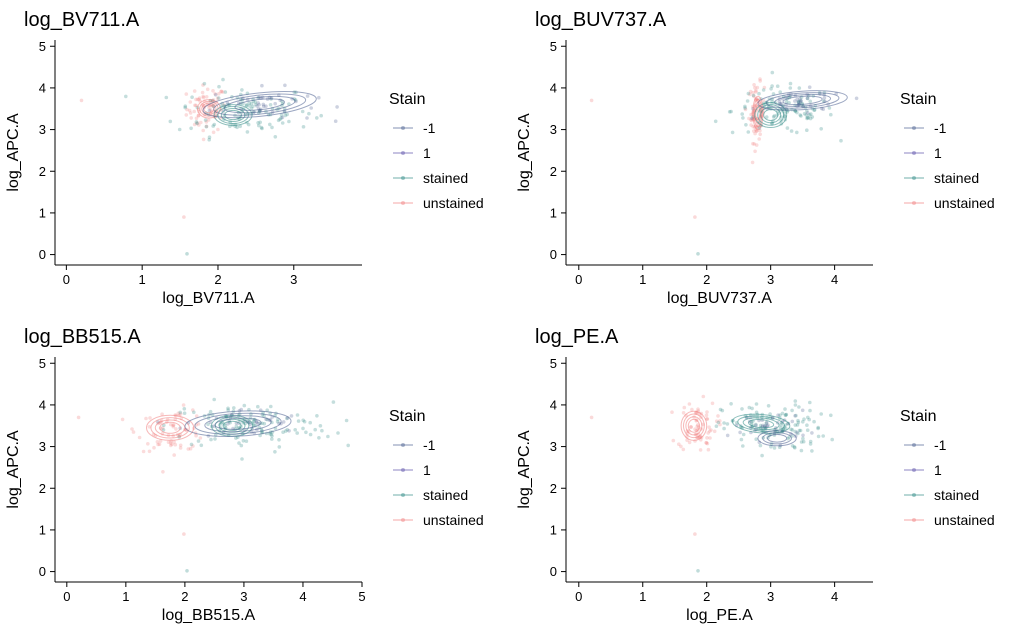  Describe the element at coordinates (42, 404) in the screenshot. I see `y-tick-label: 4` at that location.